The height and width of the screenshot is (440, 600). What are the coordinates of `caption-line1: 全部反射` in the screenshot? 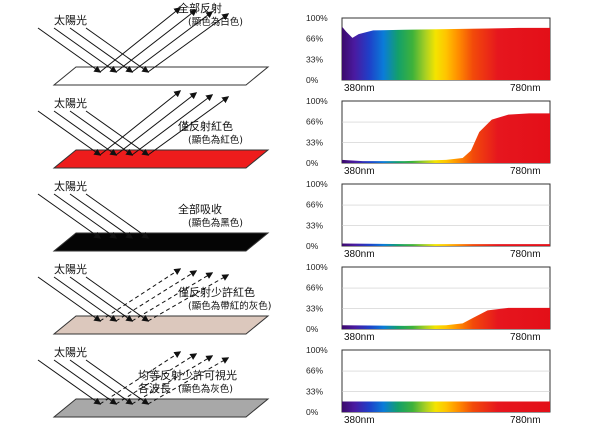 It's located at (200, 8).